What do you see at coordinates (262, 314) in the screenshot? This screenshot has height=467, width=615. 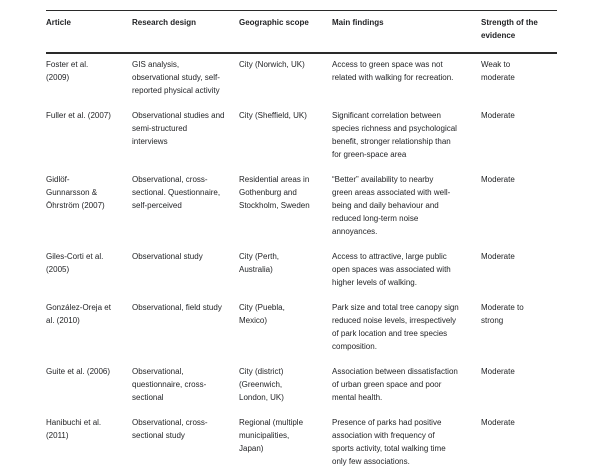 I see `cell-geographic-scope: City (Puebla, Mexico)` at bounding box center [262, 314].